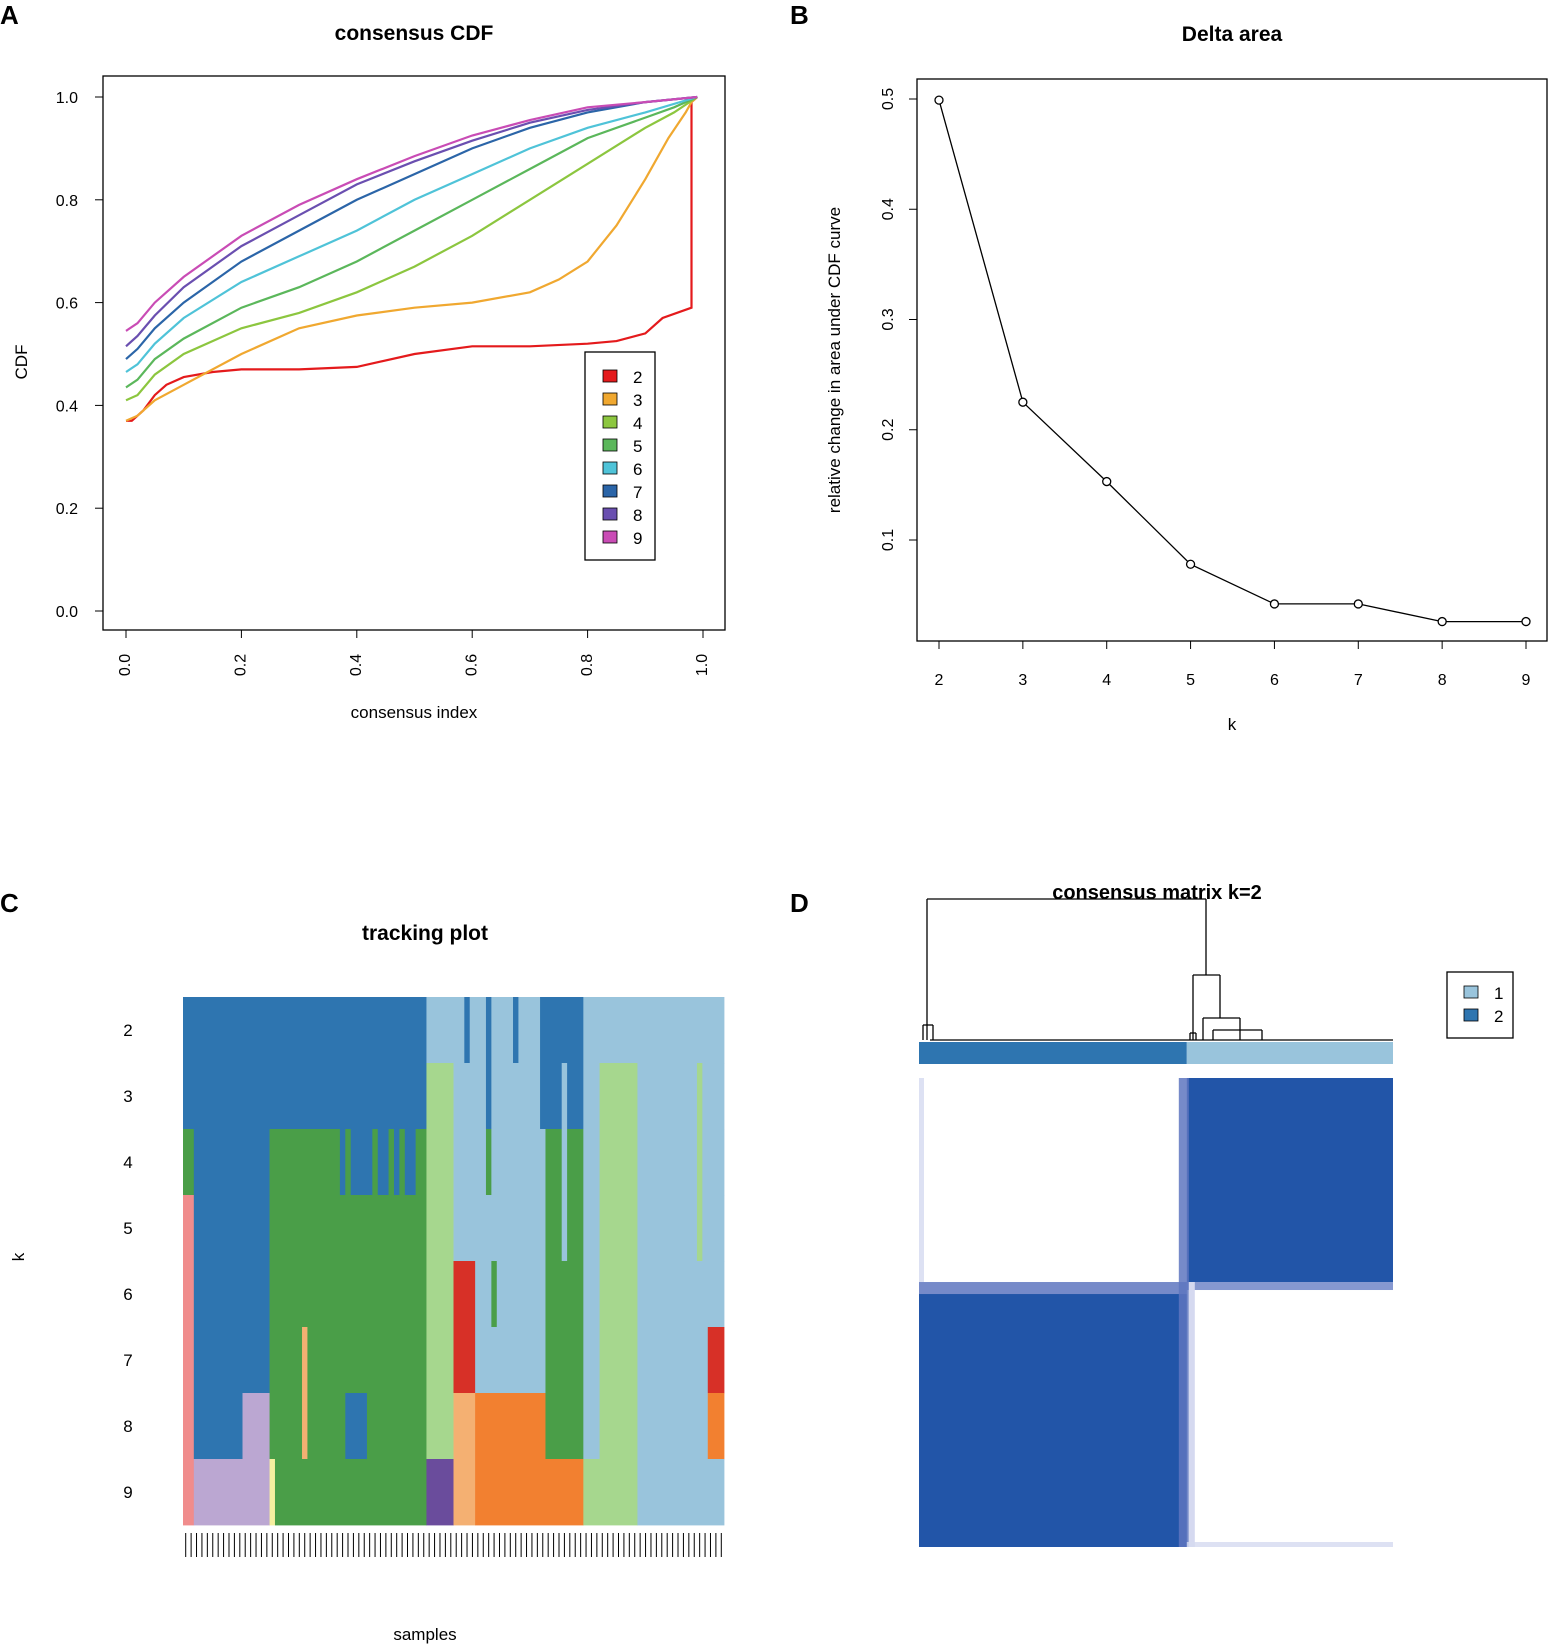 The height and width of the screenshot is (1644, 1549). Describe the element at coordinates (1289, 1286) in the screenshot. I see `consensus-stripe-row-right` at that location.